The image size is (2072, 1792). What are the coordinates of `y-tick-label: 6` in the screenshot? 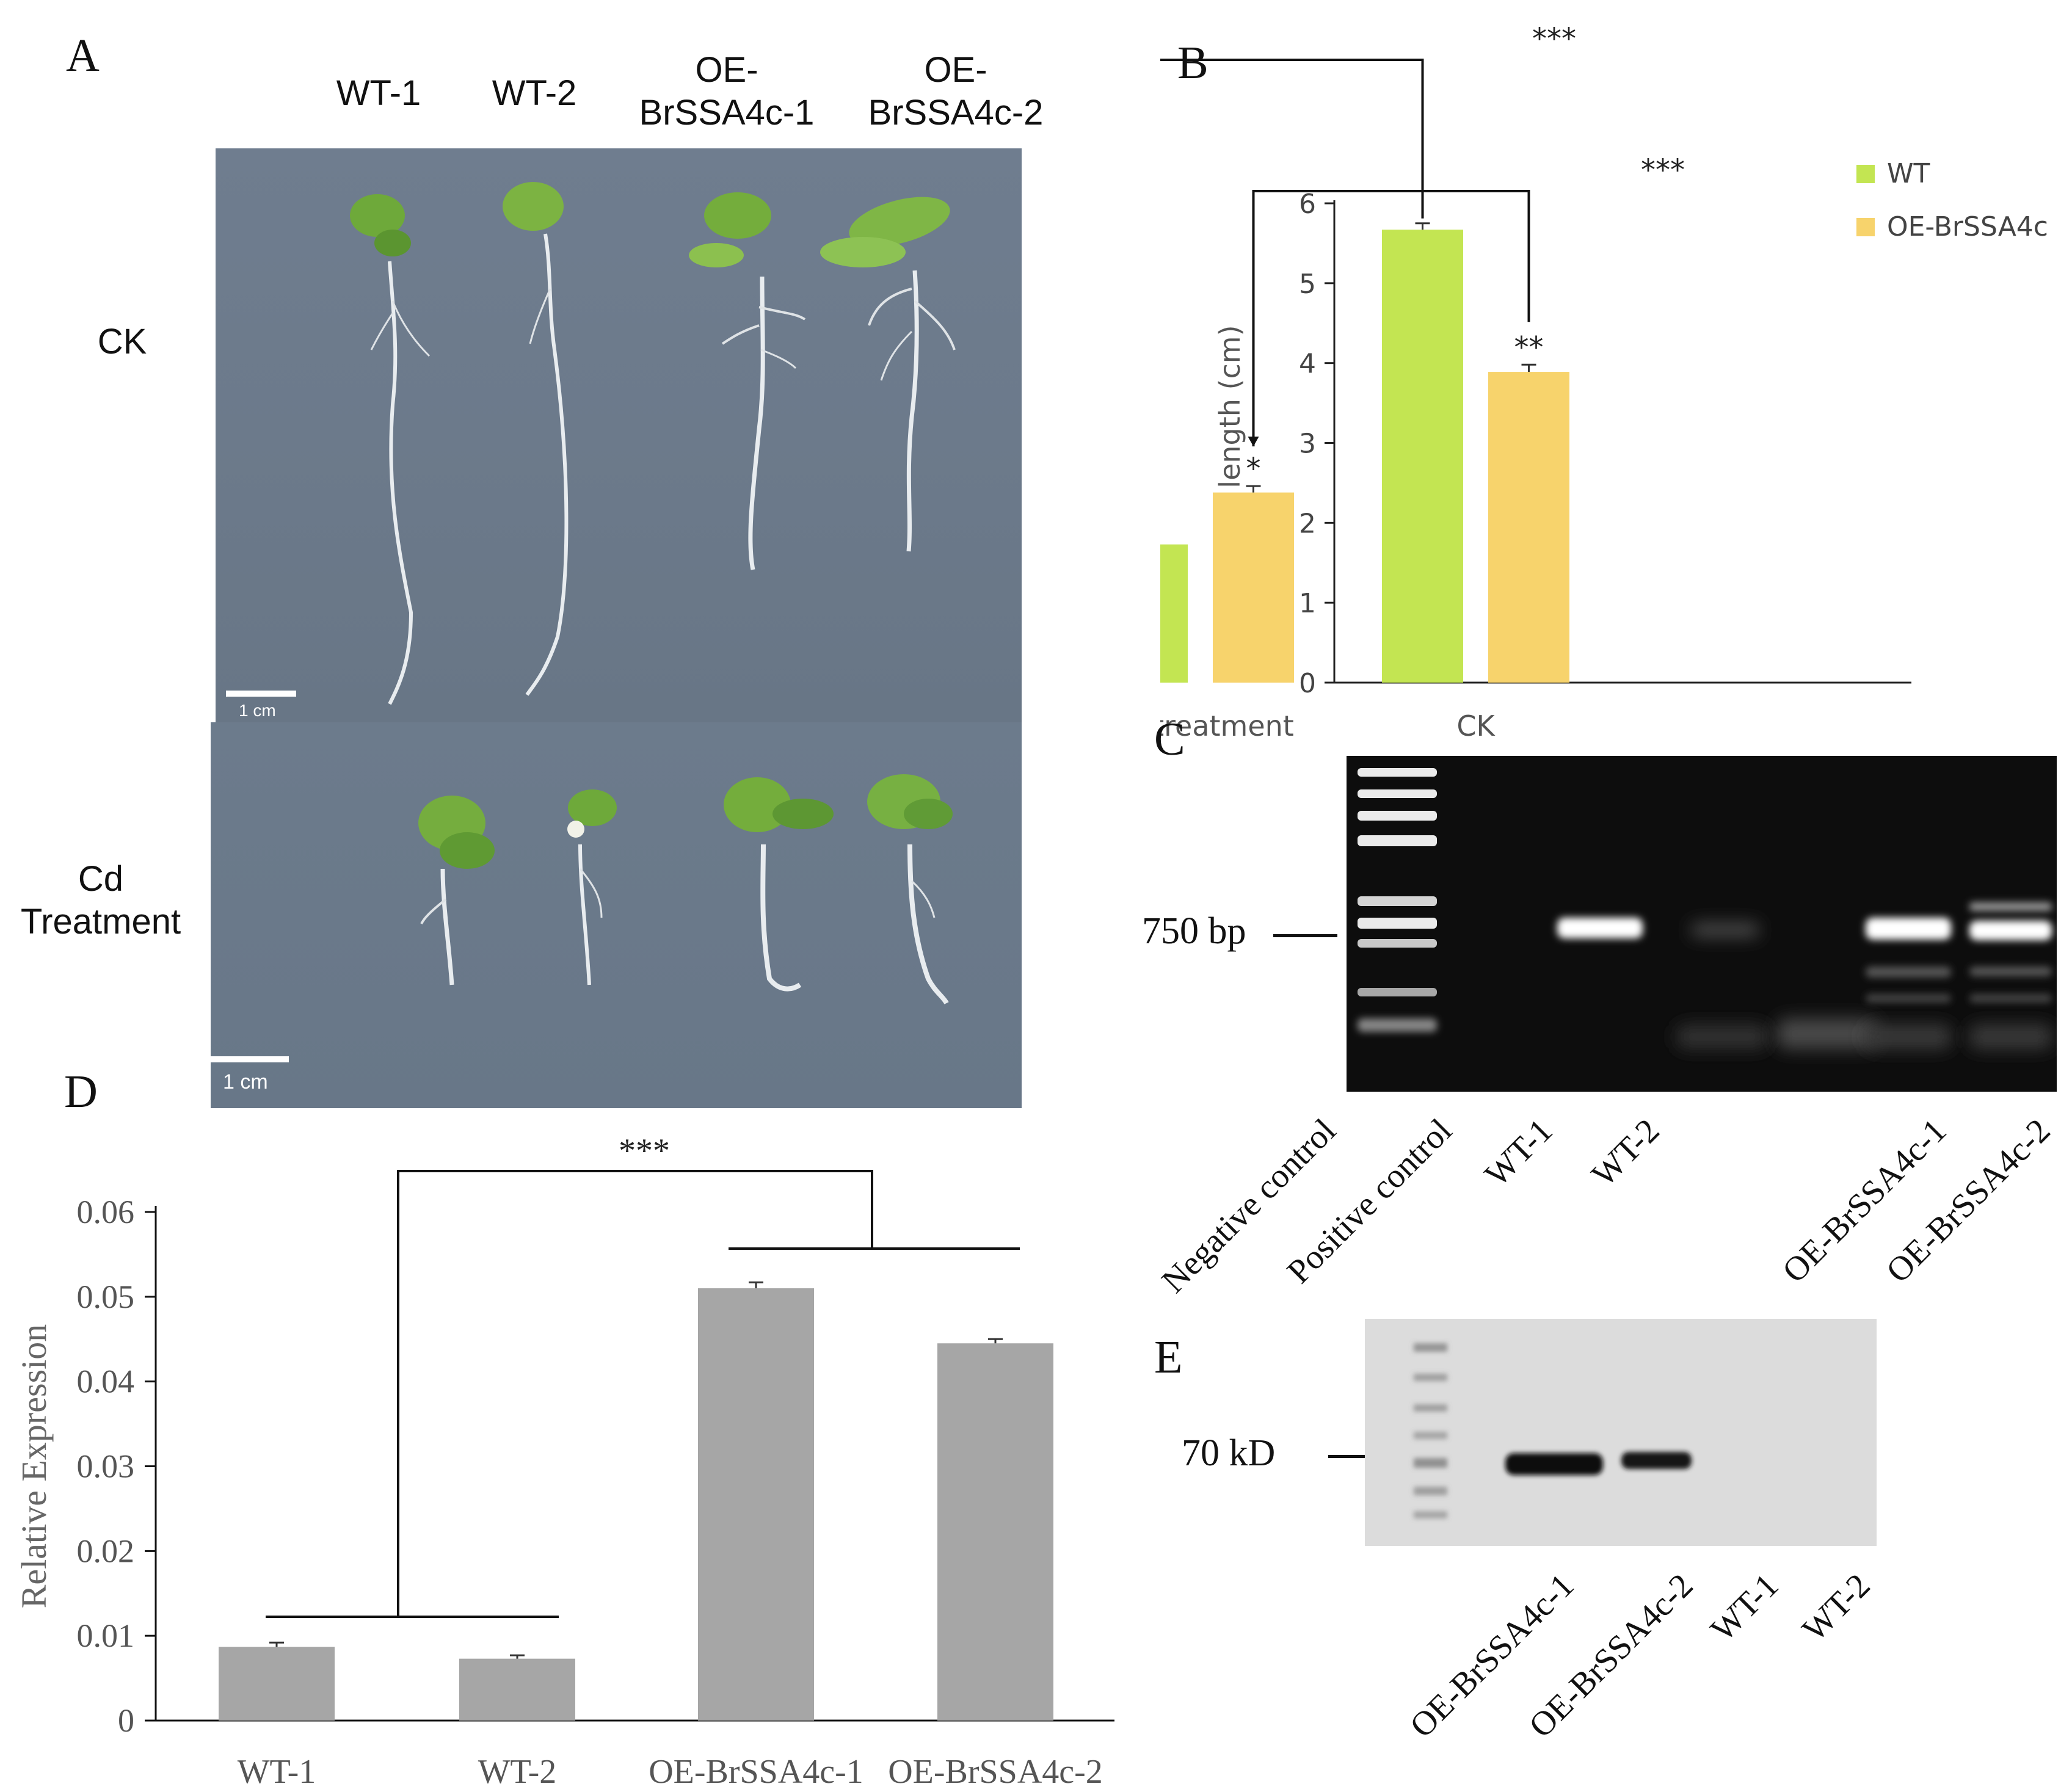 It's located at (1307, 204).